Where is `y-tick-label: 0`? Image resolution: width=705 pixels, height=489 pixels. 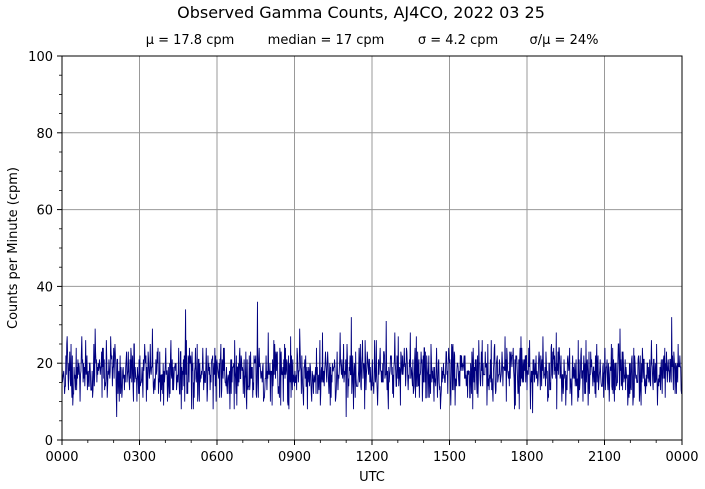 y-tick-label: 0 is located at coordinates (49, 441).